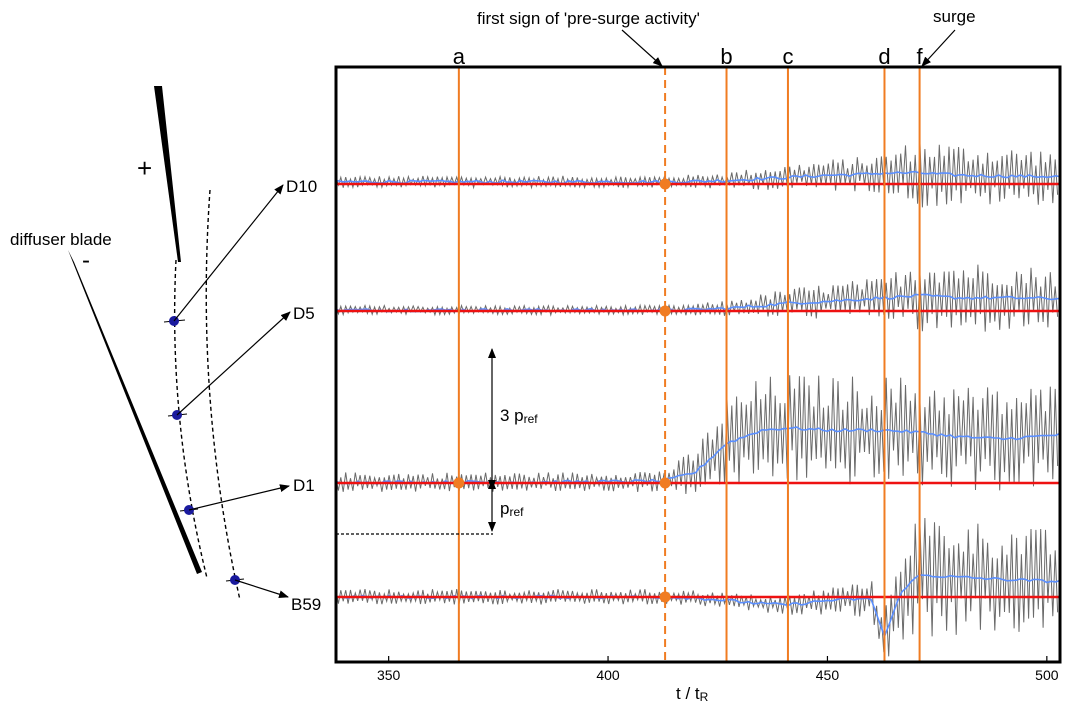 The height and width of the screenshot is (708, 1065). I want to click on outer-dashed-arc, so click(223, 395).